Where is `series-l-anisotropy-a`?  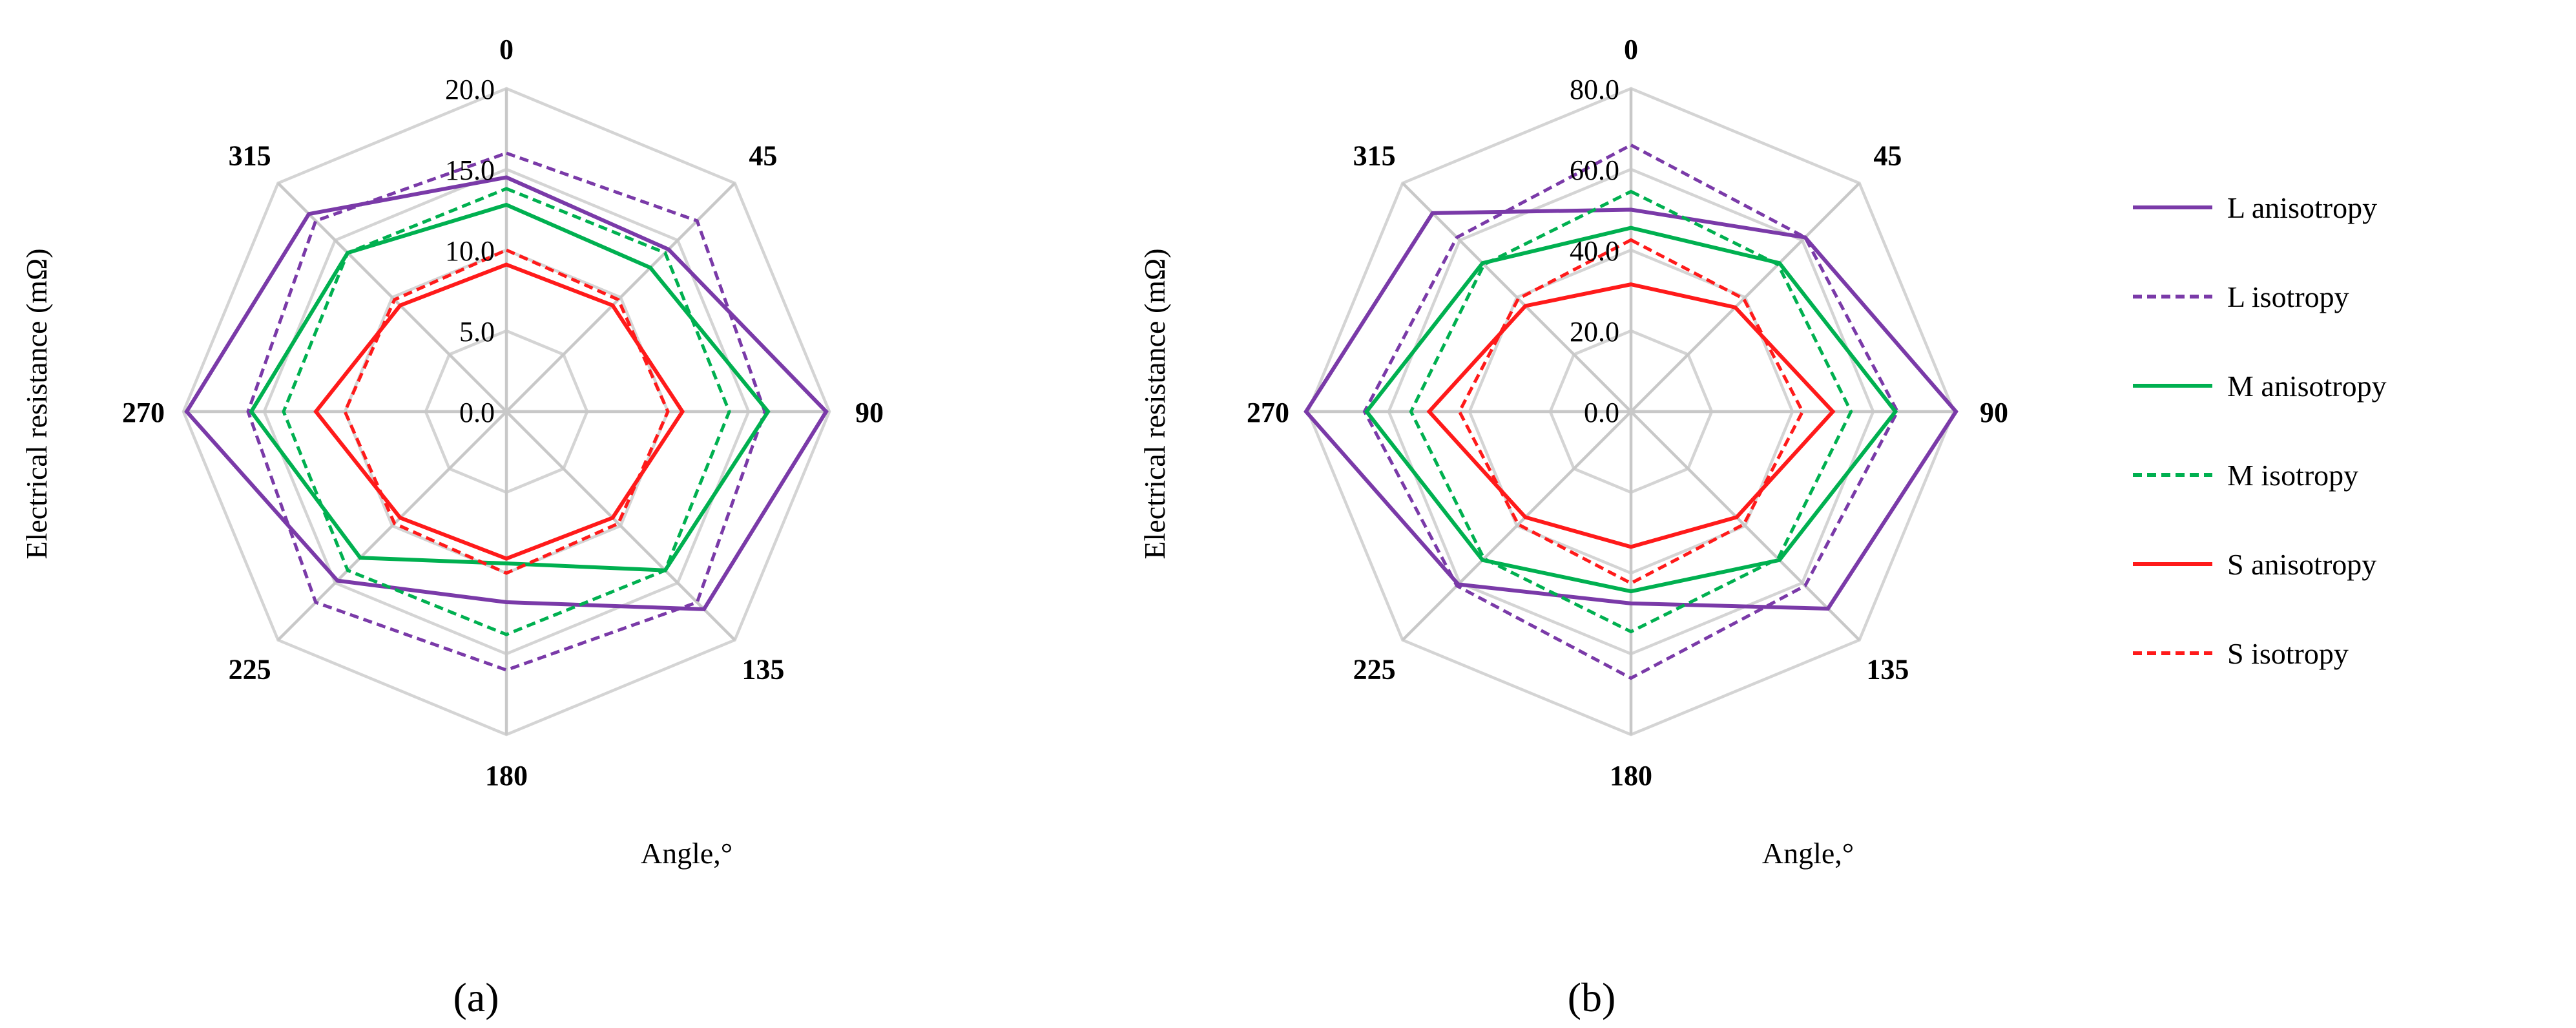 series-l-anisotropy-a is located at coordinates (506, 393).